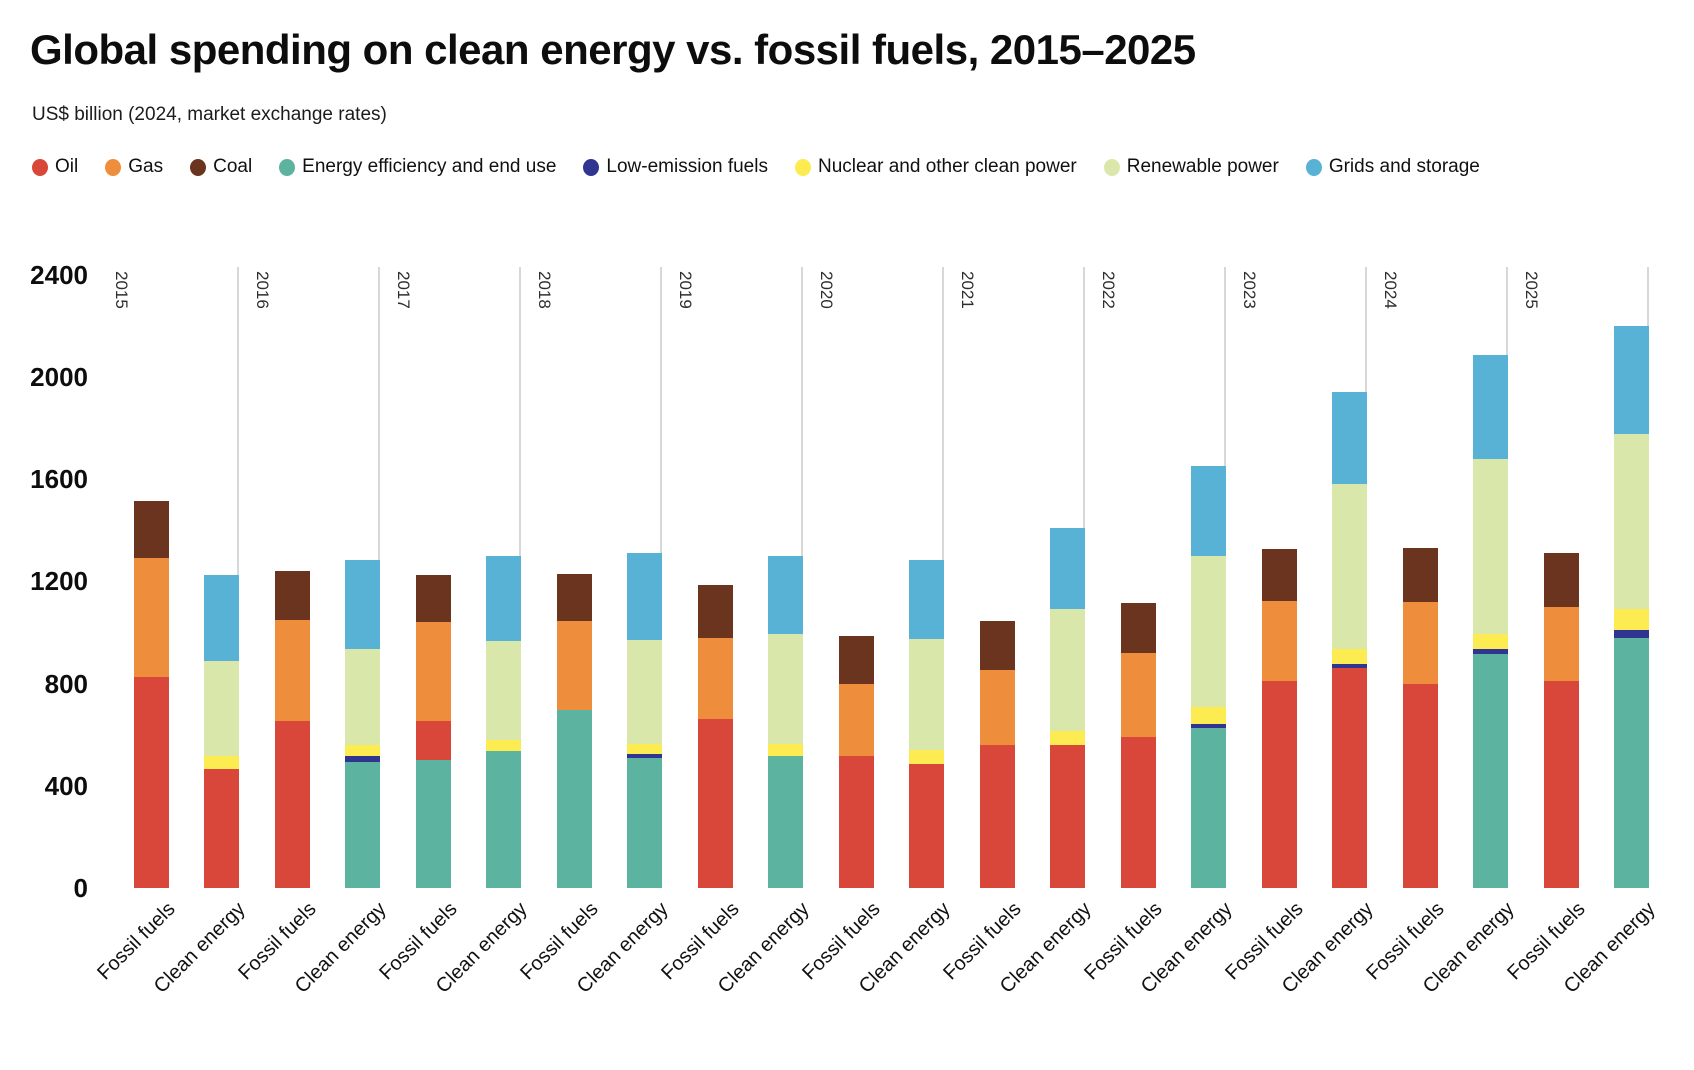 The image size is (1694, 1070). I want to click on bar-2020-fossil-fuels, so click(856, 762).